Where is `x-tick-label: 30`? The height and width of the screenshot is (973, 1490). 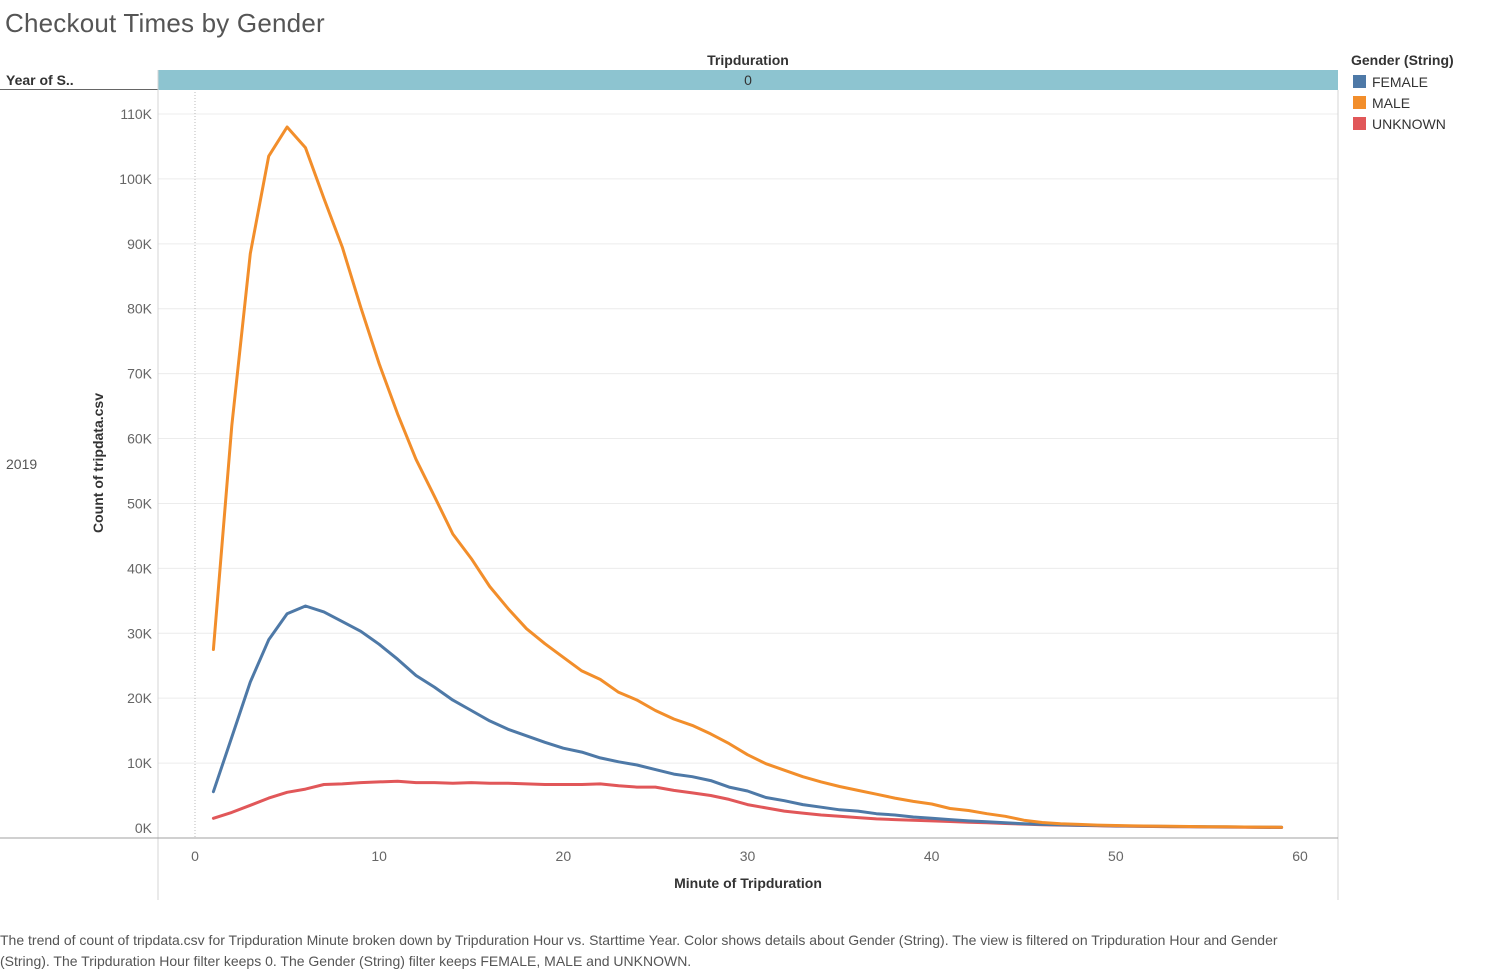
x-tick-label: 30 is located at coordinates (748, 856).